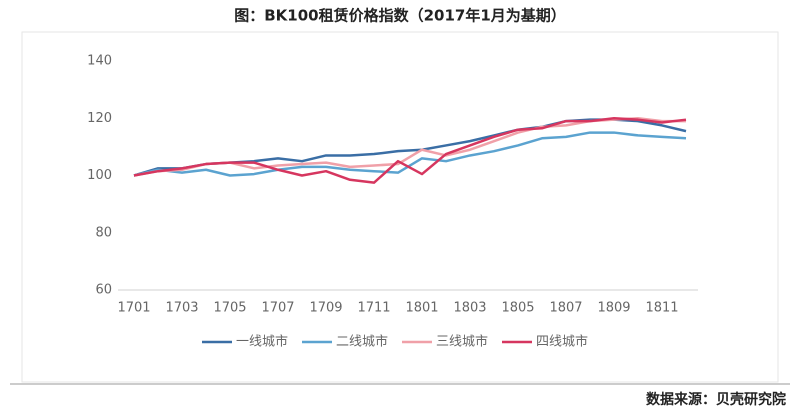 The width and height of the screenshot is (800, 419). What do you see at coordinates (325, 308) in the screenshot?
I see `x-tick-label: 1709` at bounding box center [325, 308].